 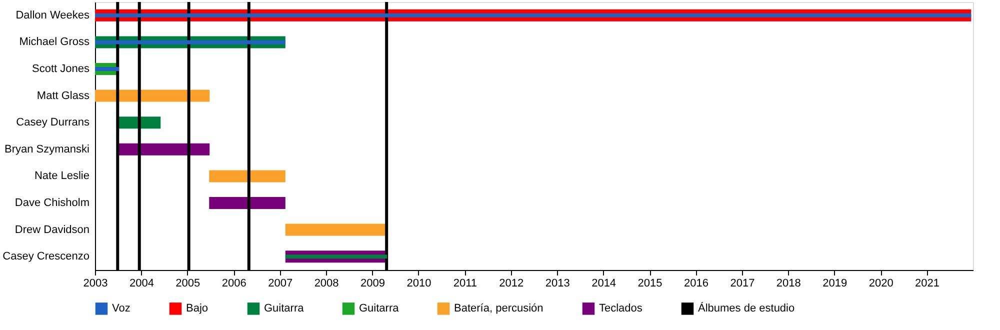 I want to click on x-tick-label: 2020, so click(x=881, y=284).